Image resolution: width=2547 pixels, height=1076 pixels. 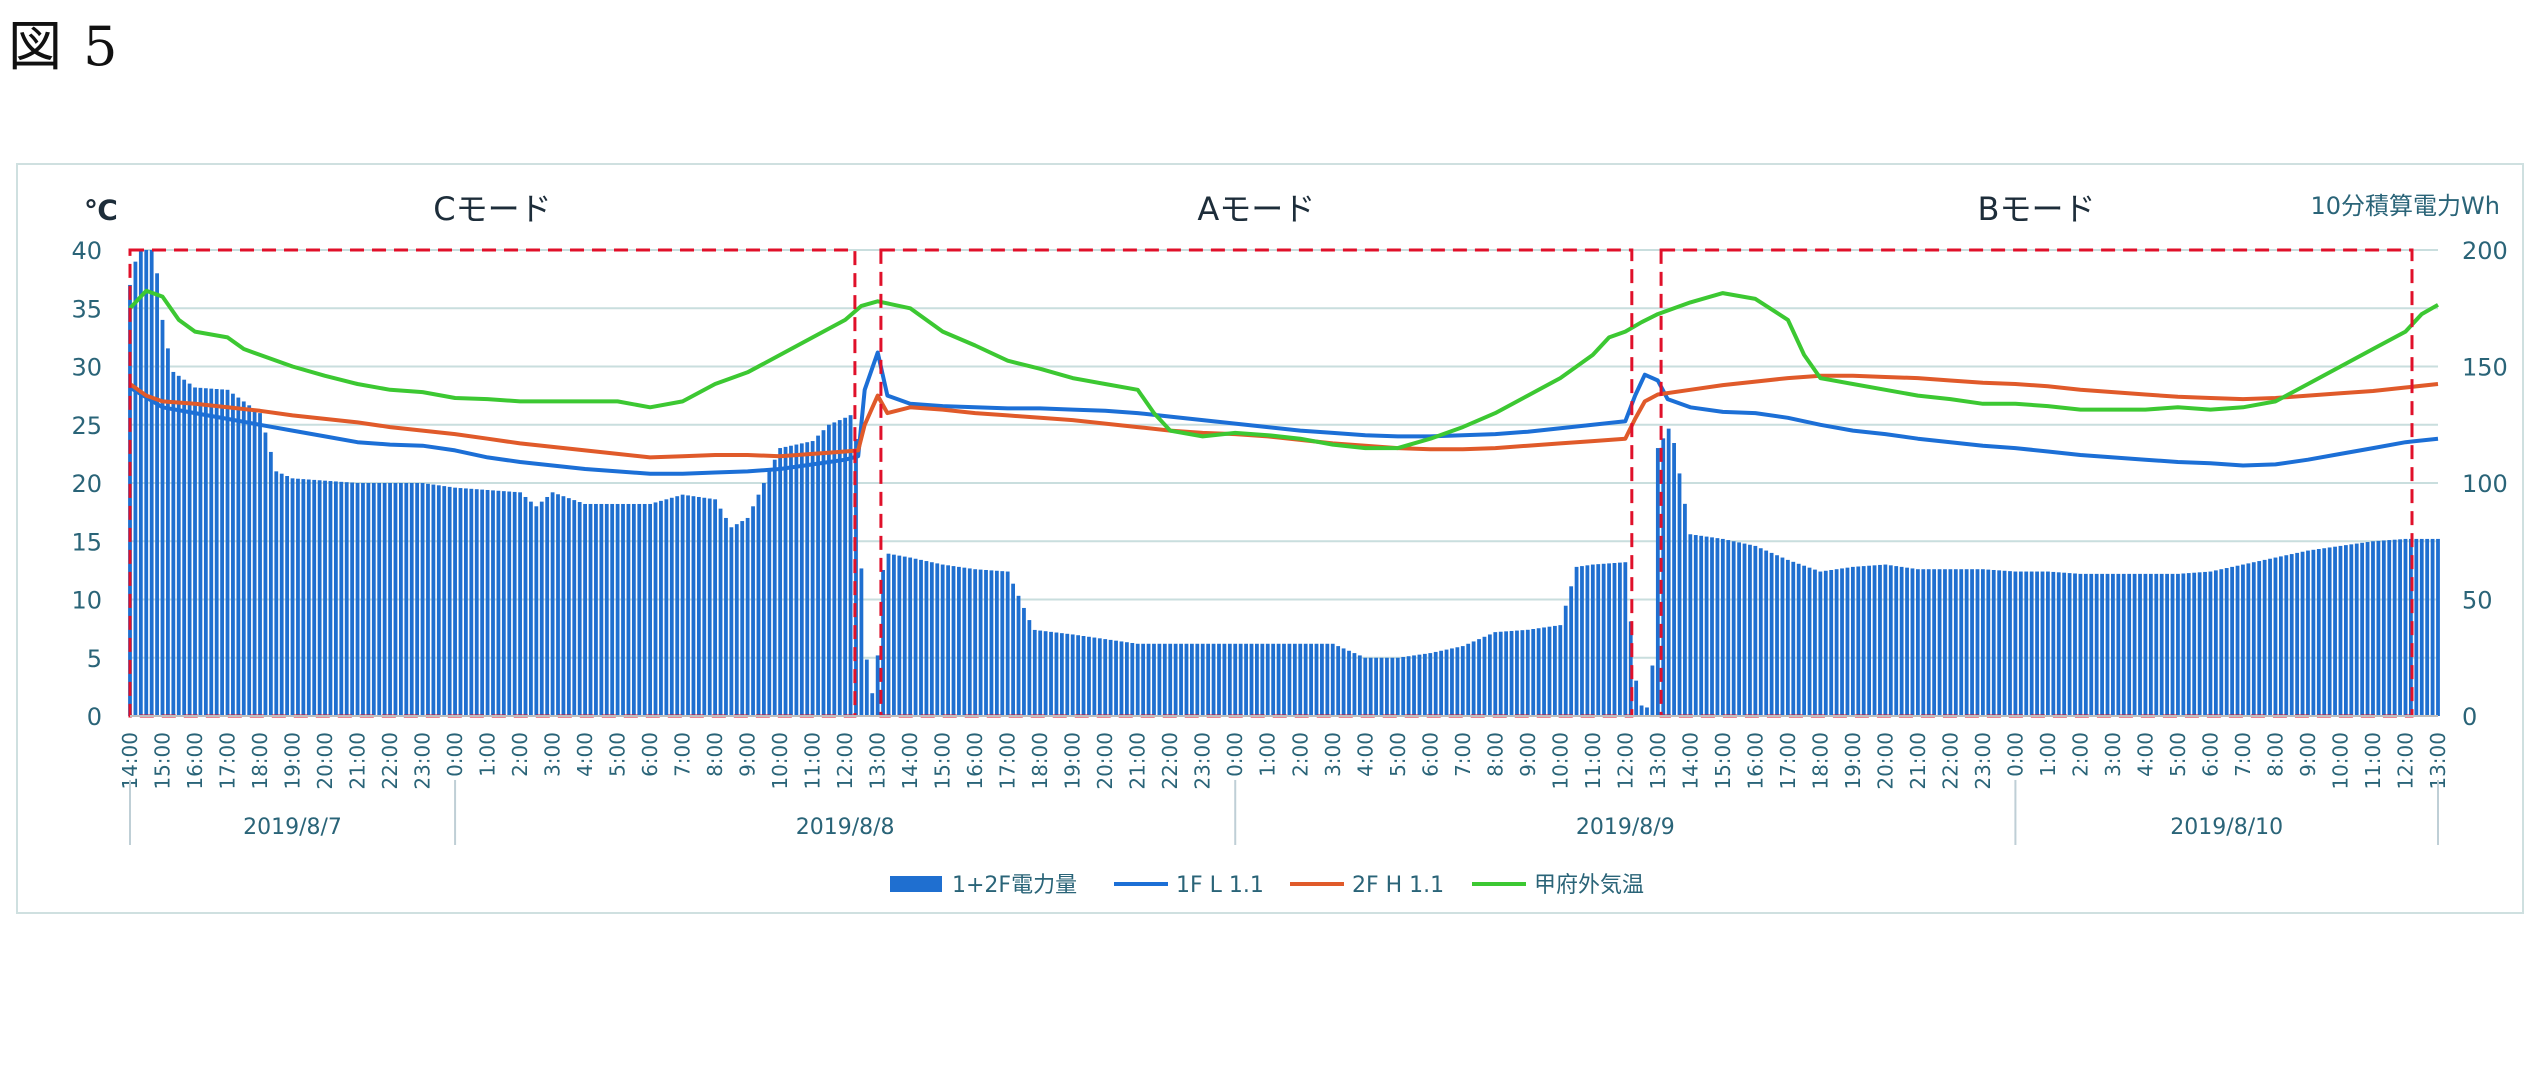 I want to click on x-tick-label: 12:00, so click(x=845, y=761).